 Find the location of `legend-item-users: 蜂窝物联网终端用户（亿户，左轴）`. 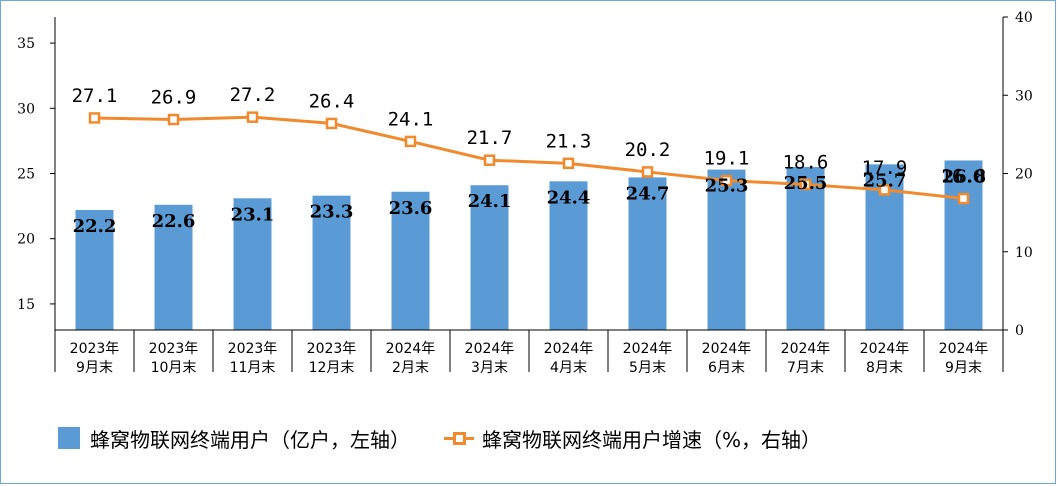

legend-item-users: 蜂窝物联网终端用户（亿户，左轴） is located at coordinates (234, 438).